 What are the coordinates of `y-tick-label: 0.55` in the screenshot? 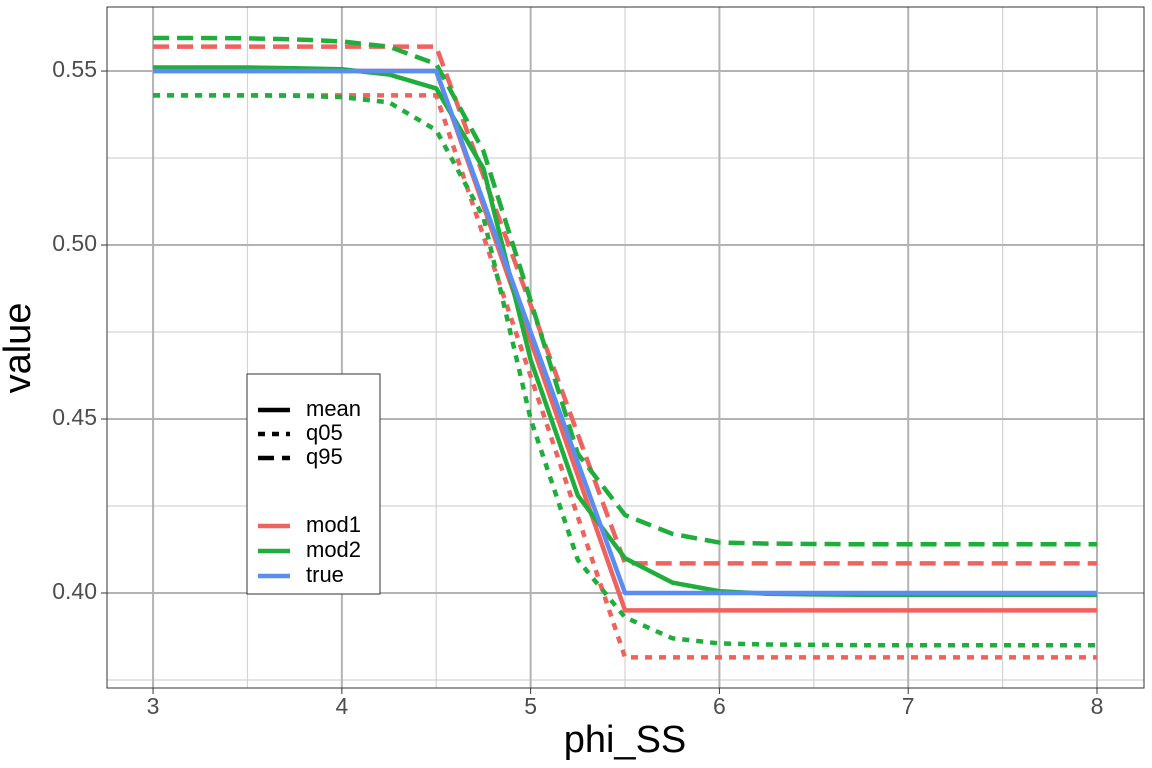 It's located at (74, 69).